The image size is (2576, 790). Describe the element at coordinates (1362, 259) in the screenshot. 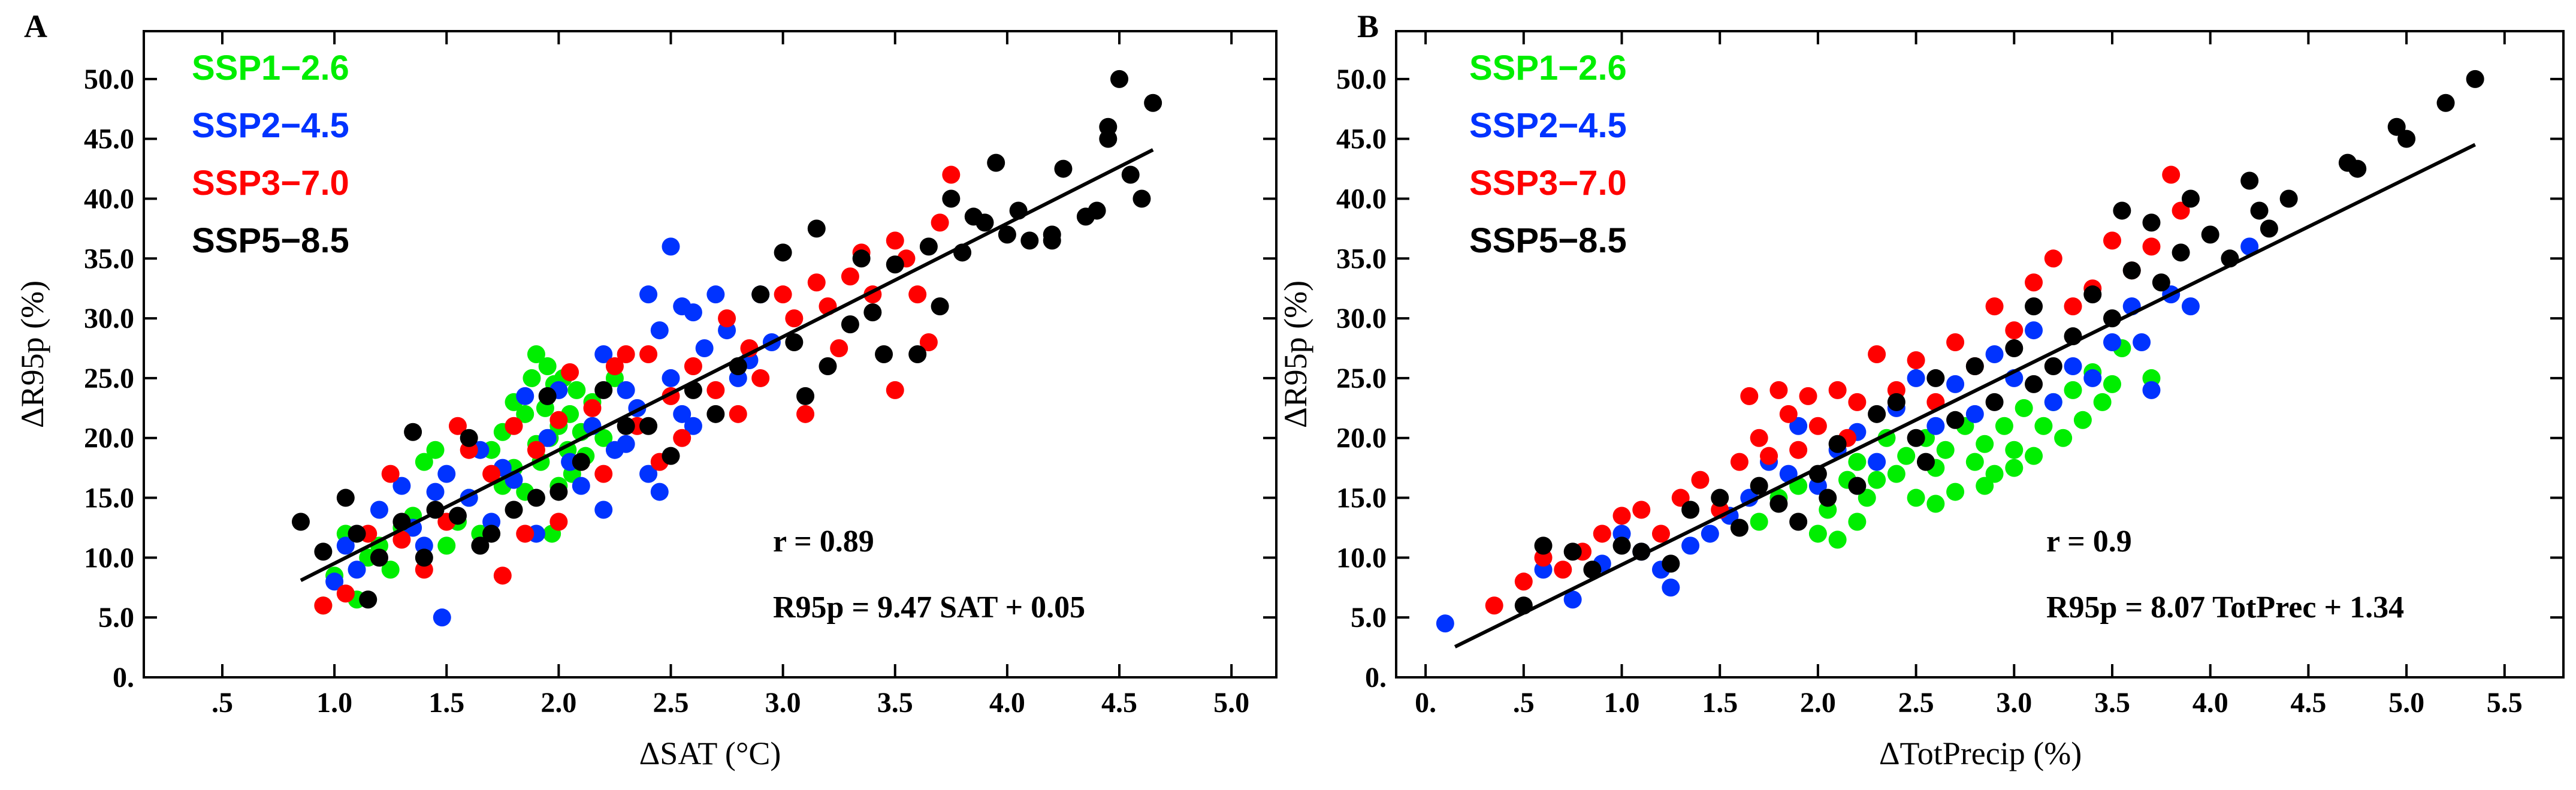

I see `y-tick-label: 35.0` at that location.